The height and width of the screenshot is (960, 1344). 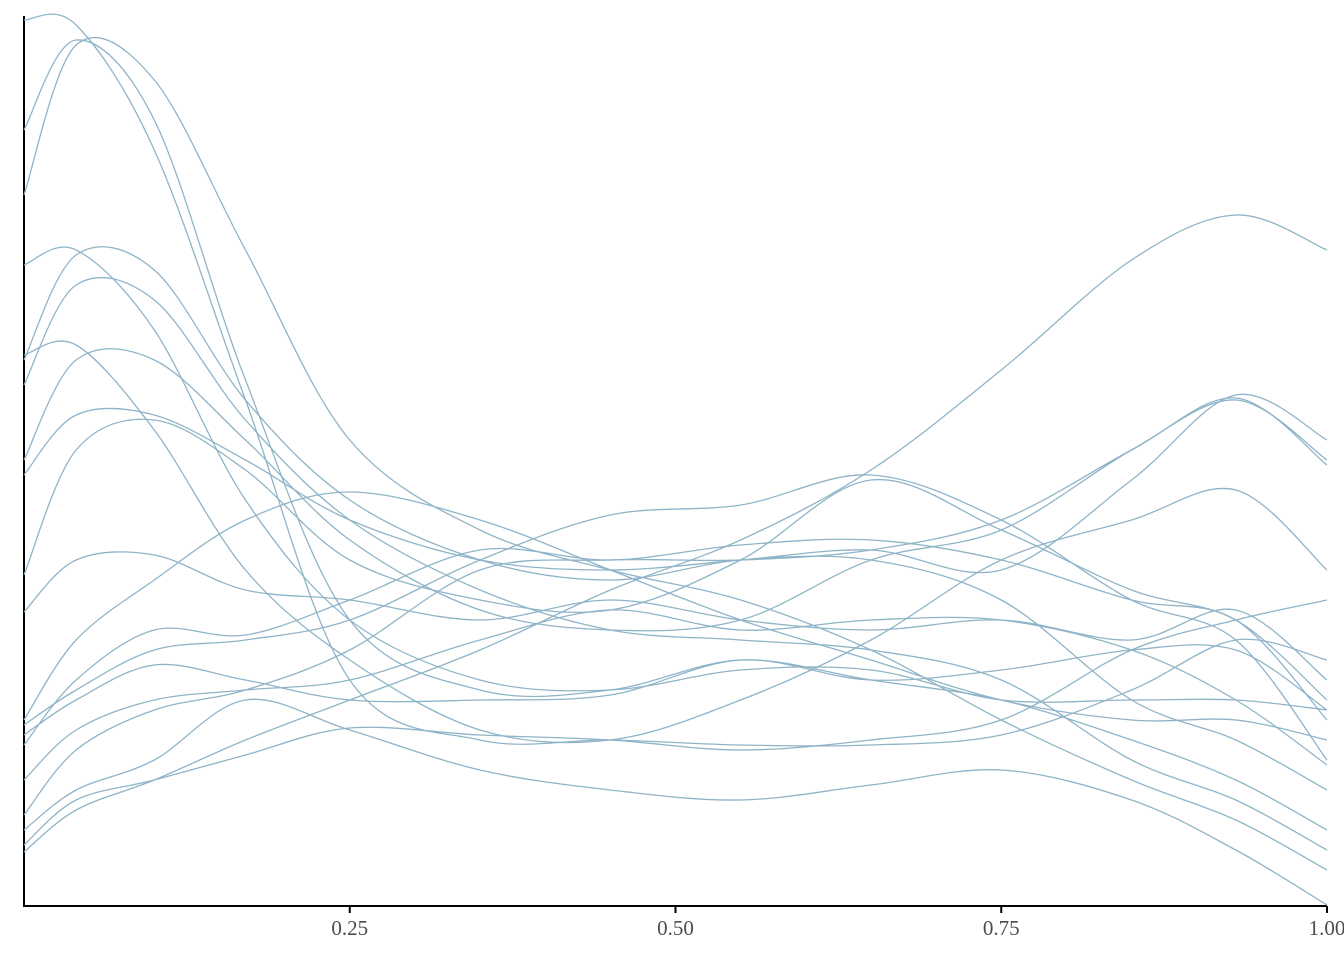 What do you see at coordinates (349, 928) in the screenshot?
I see `x-tick-label: 0.25` at bounding box center [349, 928].